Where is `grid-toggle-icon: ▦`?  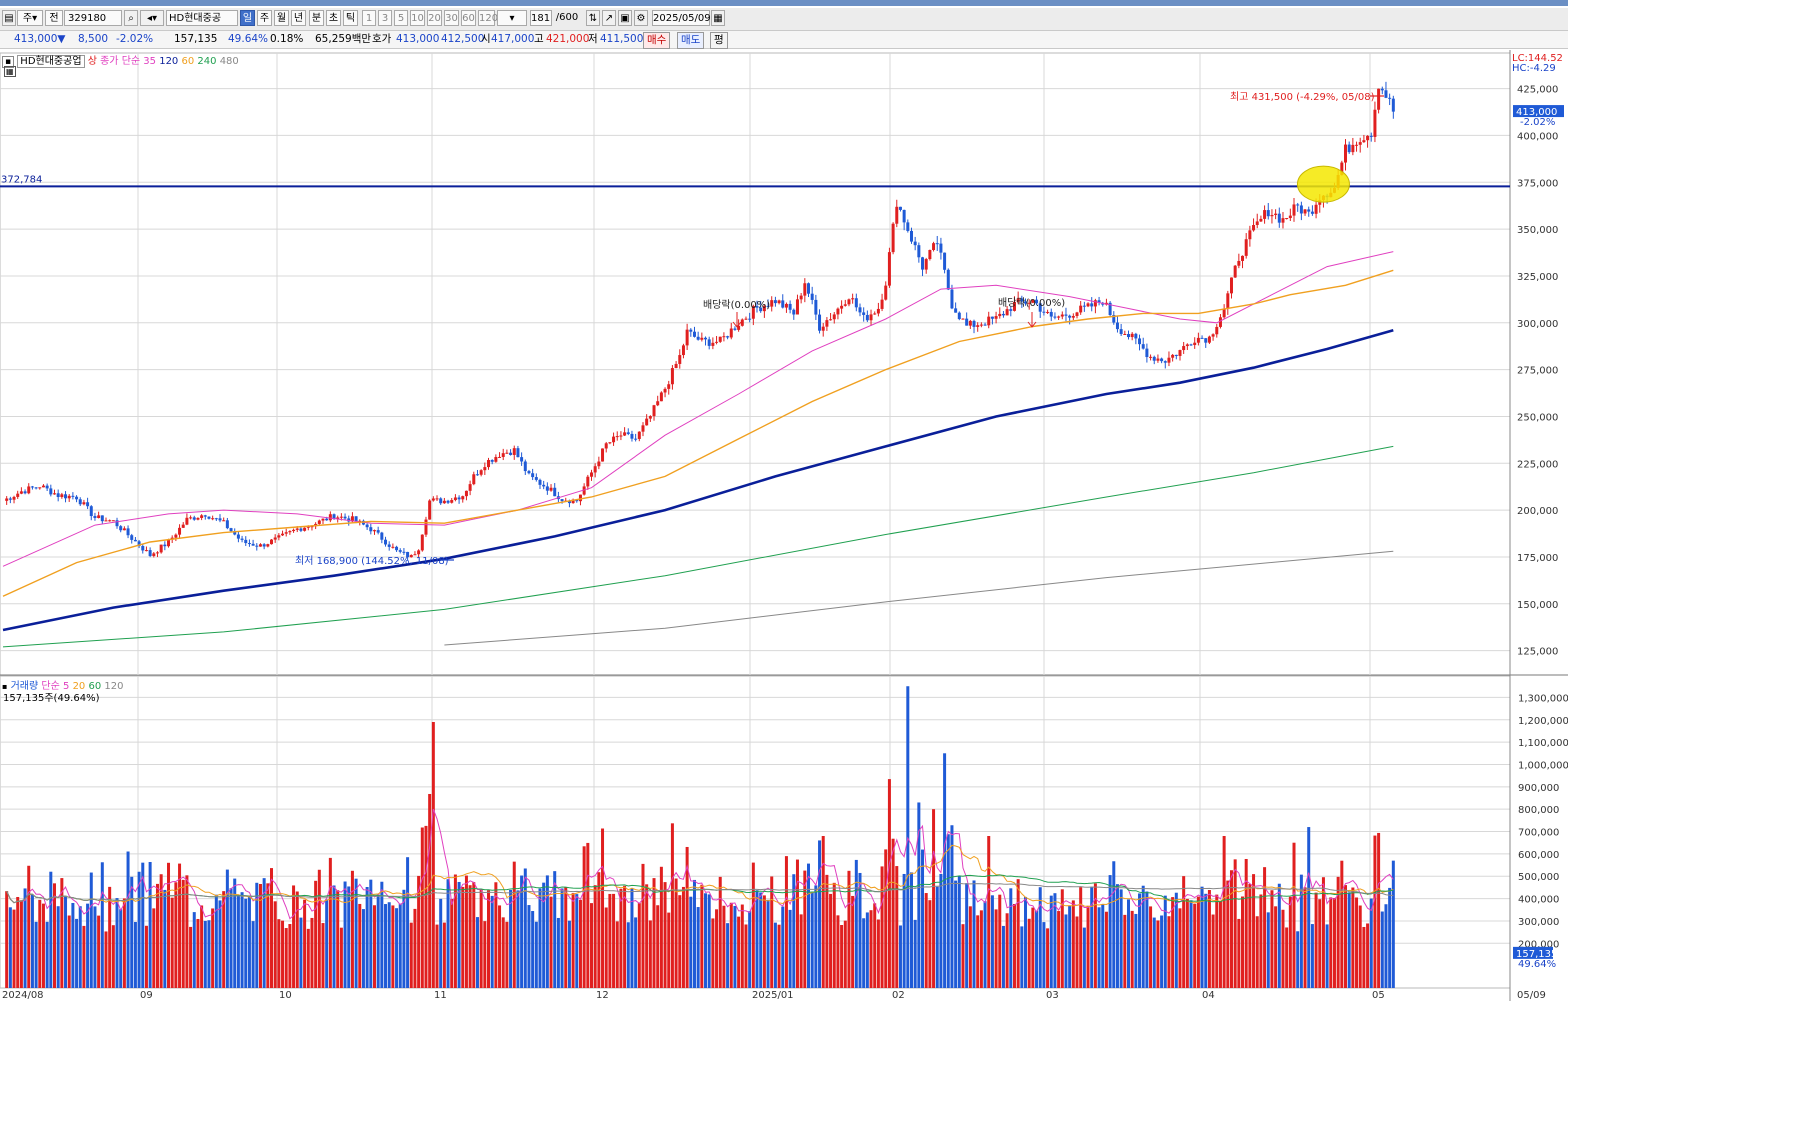
grid-toggle-icon: ▦ is located at coordinates (10, 71).